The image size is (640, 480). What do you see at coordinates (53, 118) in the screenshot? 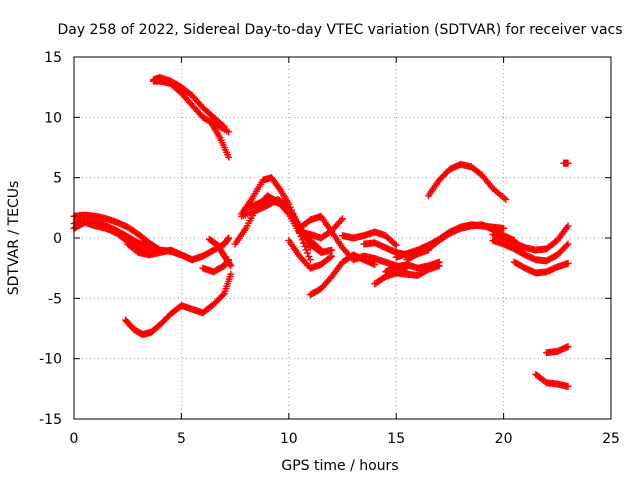
I see `y-tick-label: 10` at bounding box center [53, 118].